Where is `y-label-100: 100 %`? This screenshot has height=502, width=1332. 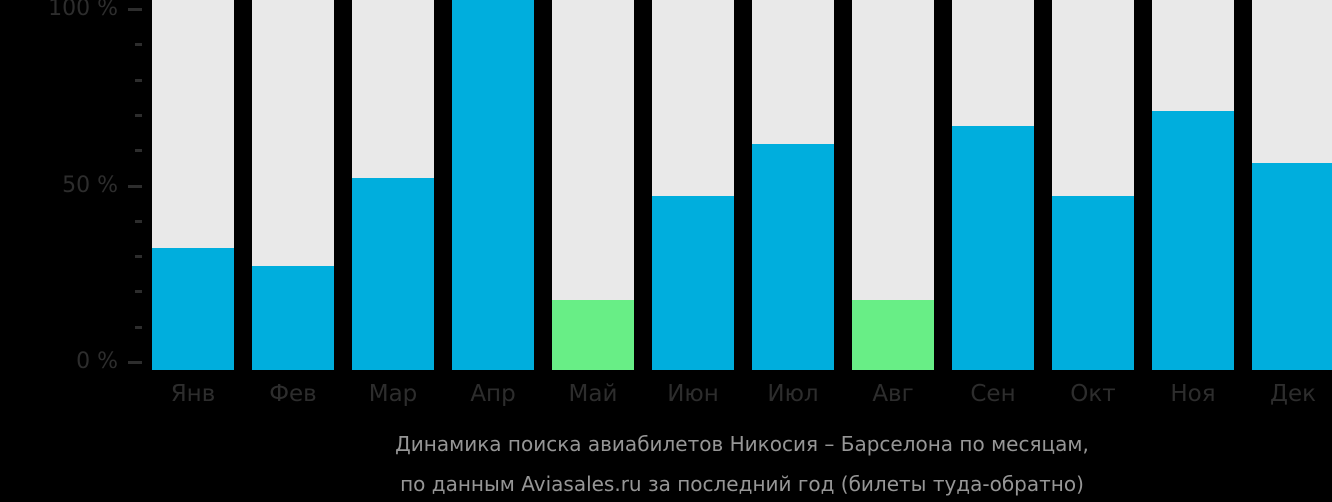
y-label-100: 100 % is located at coordinates (83, 10).